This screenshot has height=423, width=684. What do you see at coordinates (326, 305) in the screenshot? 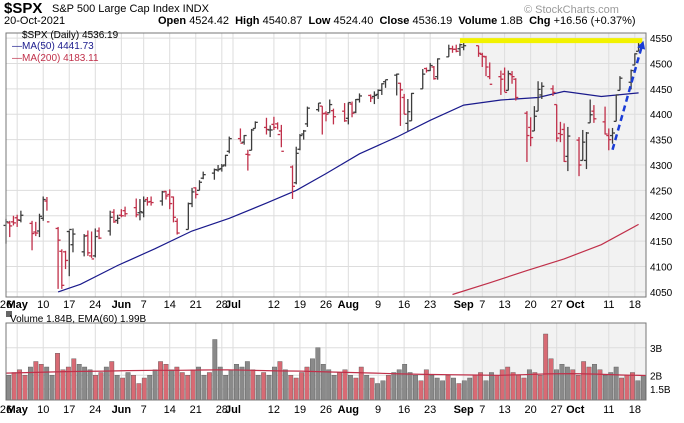
I see `x-tick-label: 26` at bounding box center [326, 305].